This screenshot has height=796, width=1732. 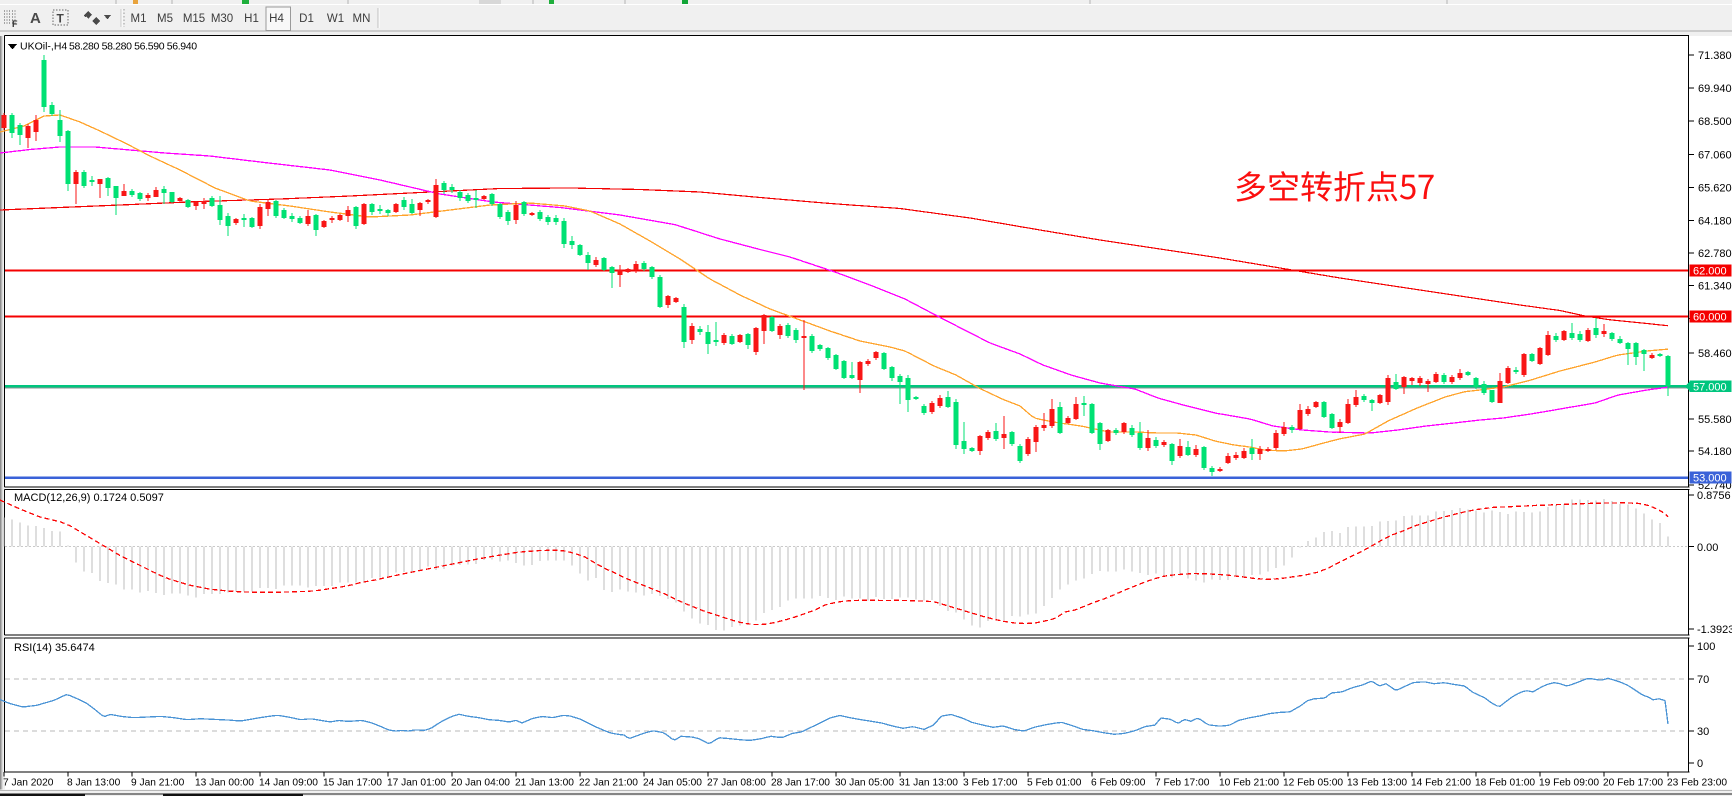 I want to click on svg-text: 7 Feb 17:00, so click(x=1182, y=783).